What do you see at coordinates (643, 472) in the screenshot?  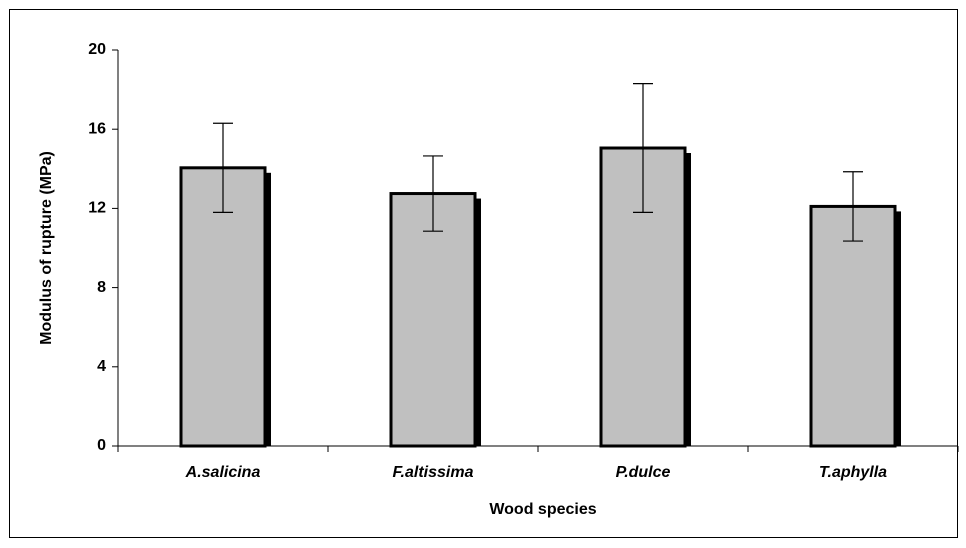 I see `x-tick-label: P.dulce` at bounding box center [643, 472].